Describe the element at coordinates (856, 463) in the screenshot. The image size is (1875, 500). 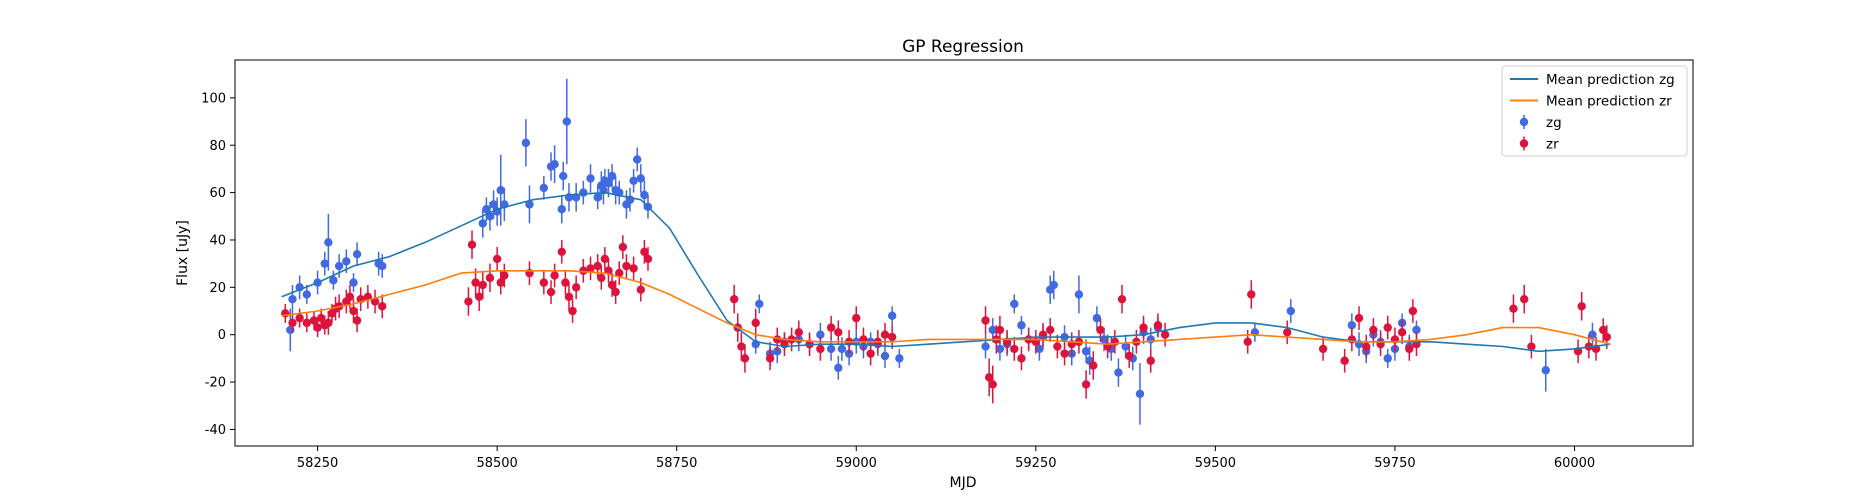
I see `x-tick-label-59000: 59000` at that location.